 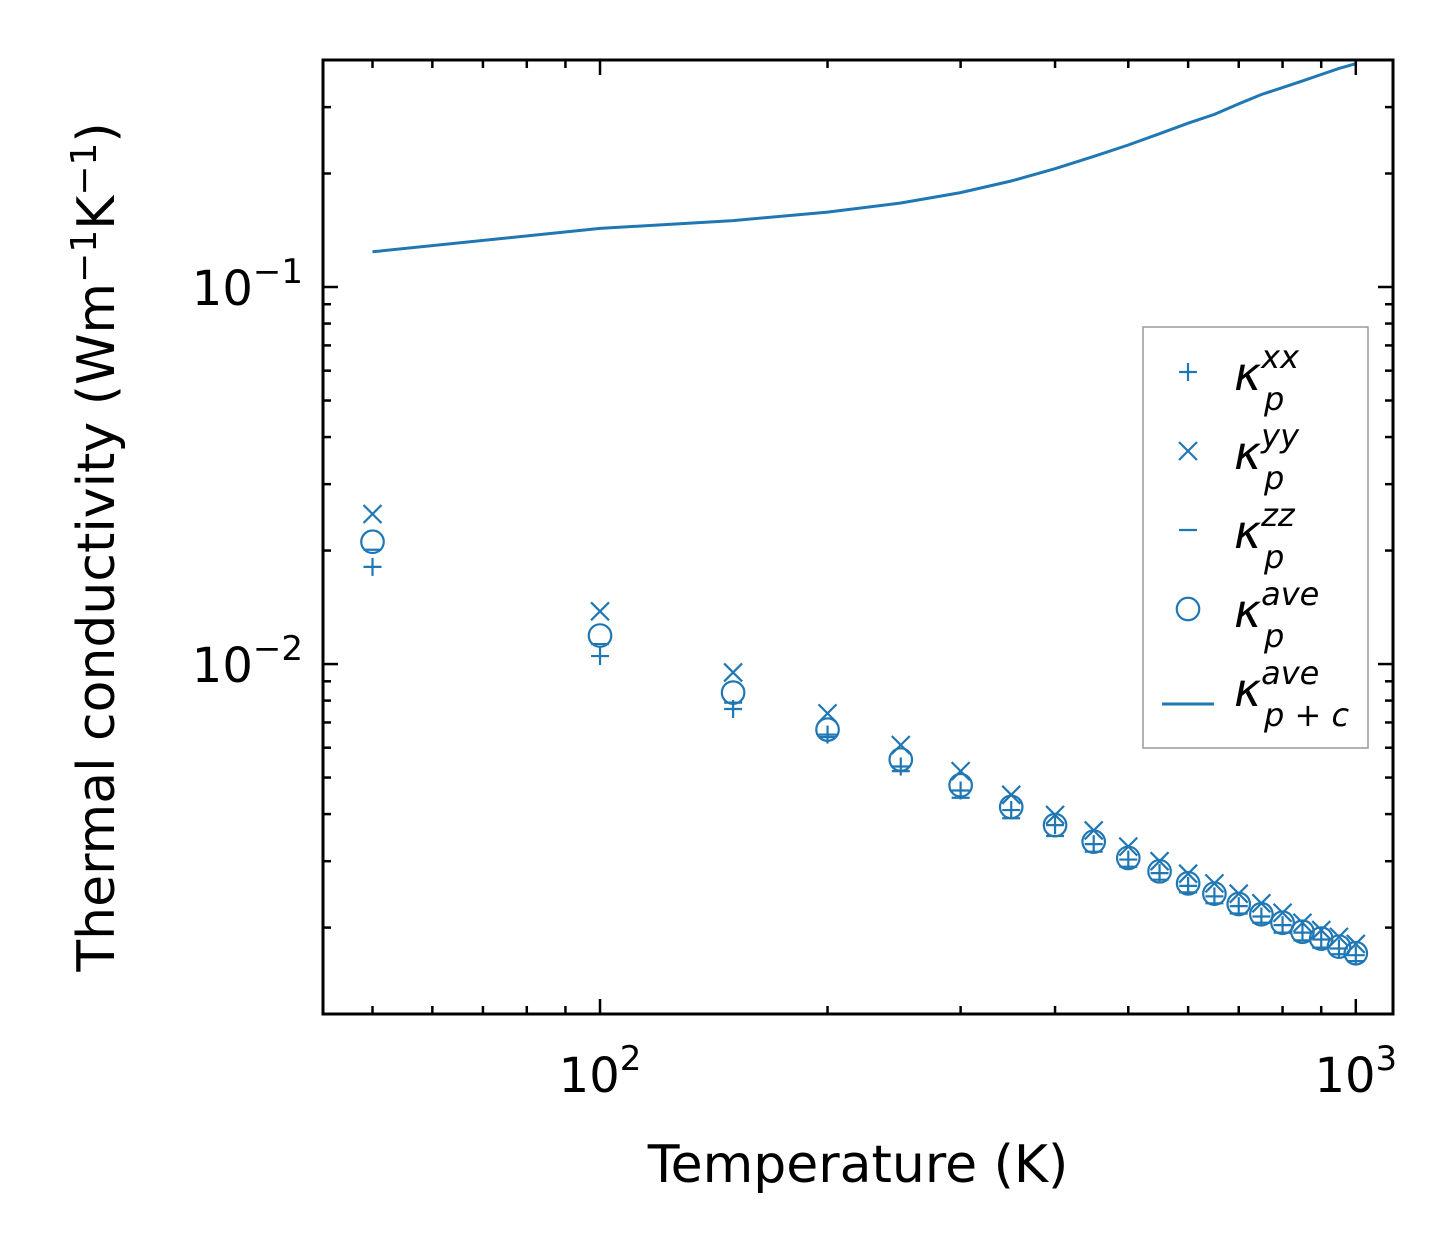 I want to click on legend-label: κxx p, so click(x=1267, y=378).